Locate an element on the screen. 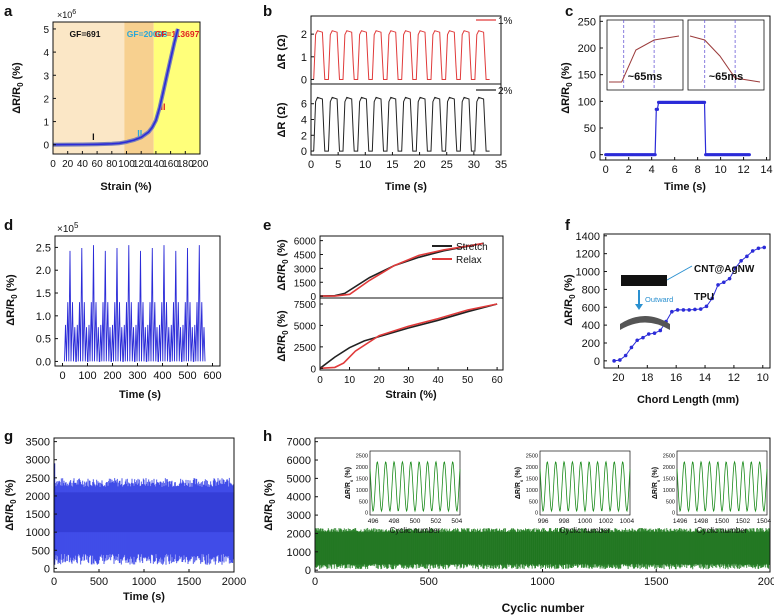  y-tick-label: 1200 is located at coordinates (588, 255).